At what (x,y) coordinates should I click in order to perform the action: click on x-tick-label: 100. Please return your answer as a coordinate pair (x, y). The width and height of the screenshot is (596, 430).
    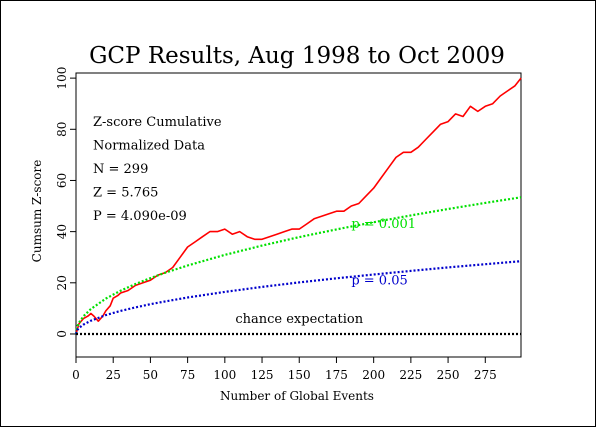
    Looking at the image, I should click on (224, 375).